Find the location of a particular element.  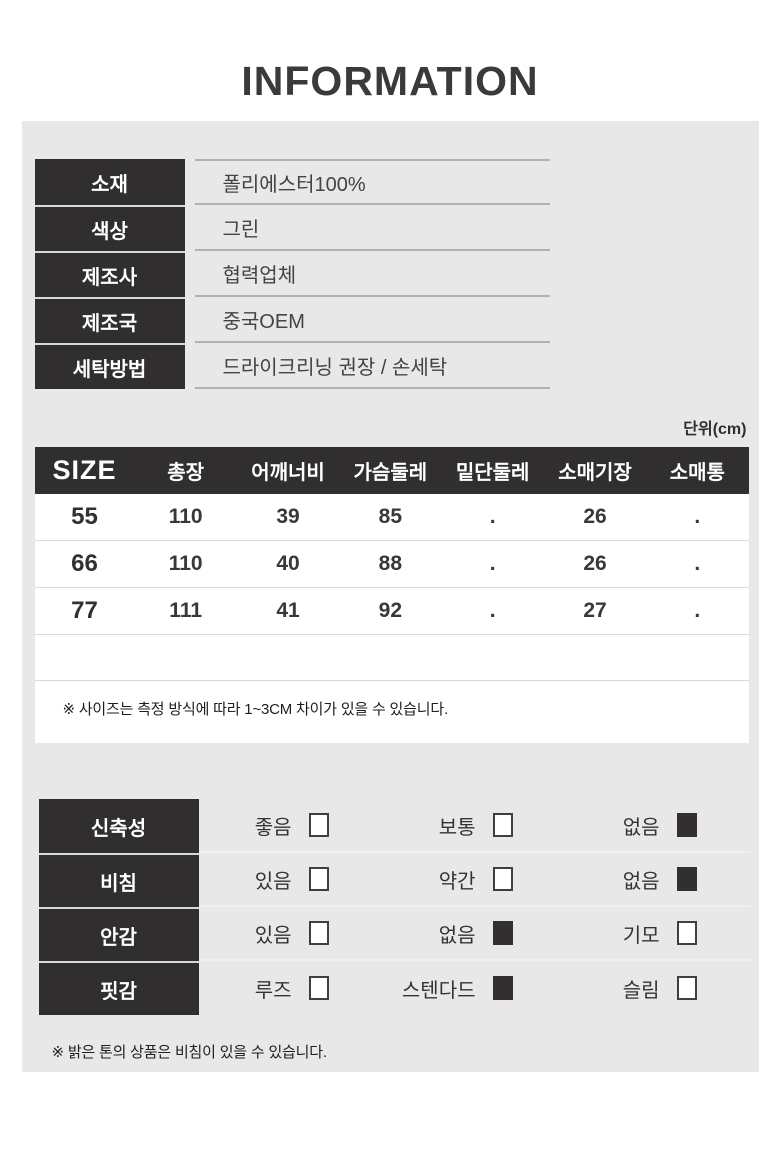

size-table-body: 55 110 39 85. 26. 66 110 40 88. 26. 77 111 41 92. 27. is located at coordinates (391, 564).